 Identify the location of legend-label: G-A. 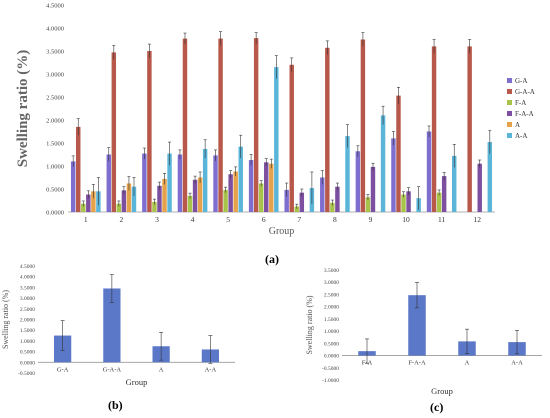
(521, 81).